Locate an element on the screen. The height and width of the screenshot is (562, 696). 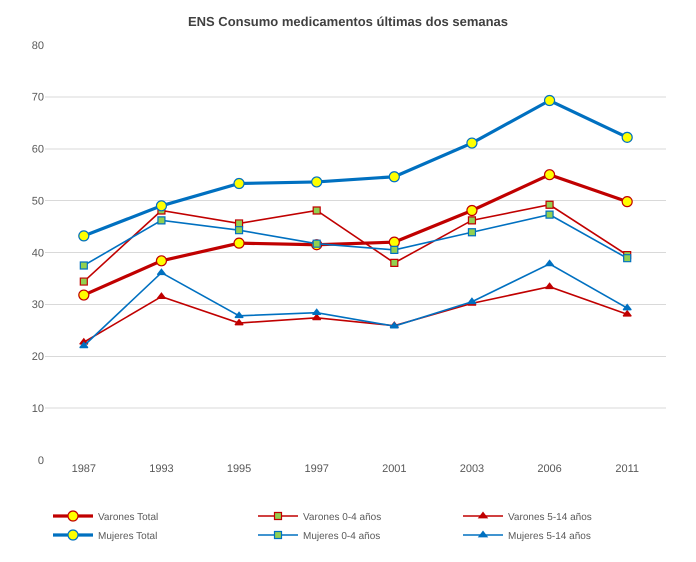
x-tick-label: 1997 is located at coordinates (316, 469).